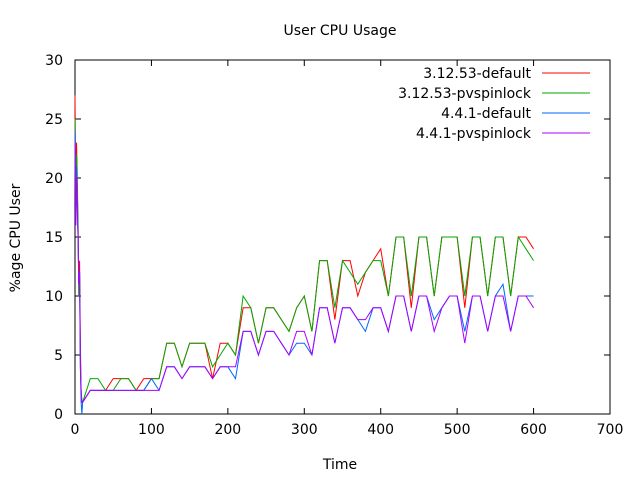  What do you see at coordinates (474, 134) in the screenshot?
I see `legend-label-4: 4.4.1-pvspinlock` at bounding box center [474, 134].